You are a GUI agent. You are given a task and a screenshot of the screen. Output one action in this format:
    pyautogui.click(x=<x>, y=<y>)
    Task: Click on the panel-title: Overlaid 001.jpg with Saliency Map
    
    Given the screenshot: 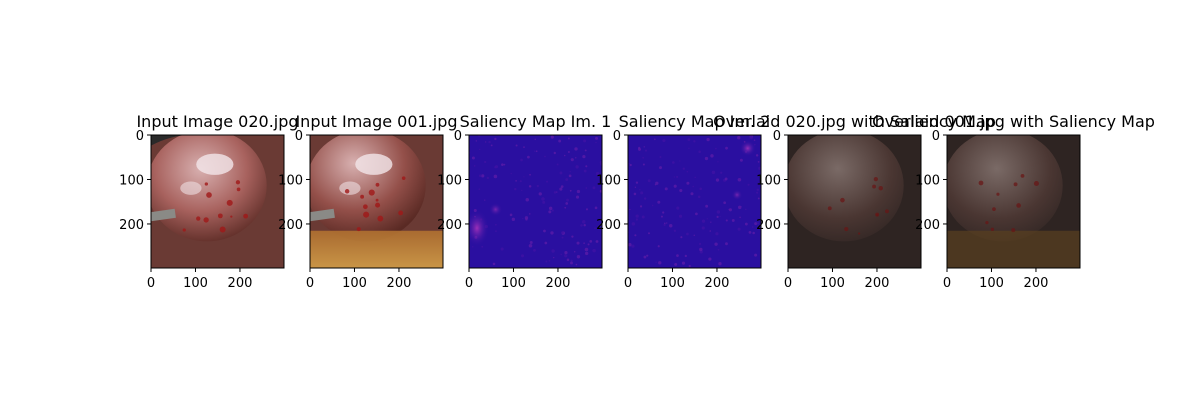 What is the action you would take?
    pyautogui.click(x=1013, y=121)
    